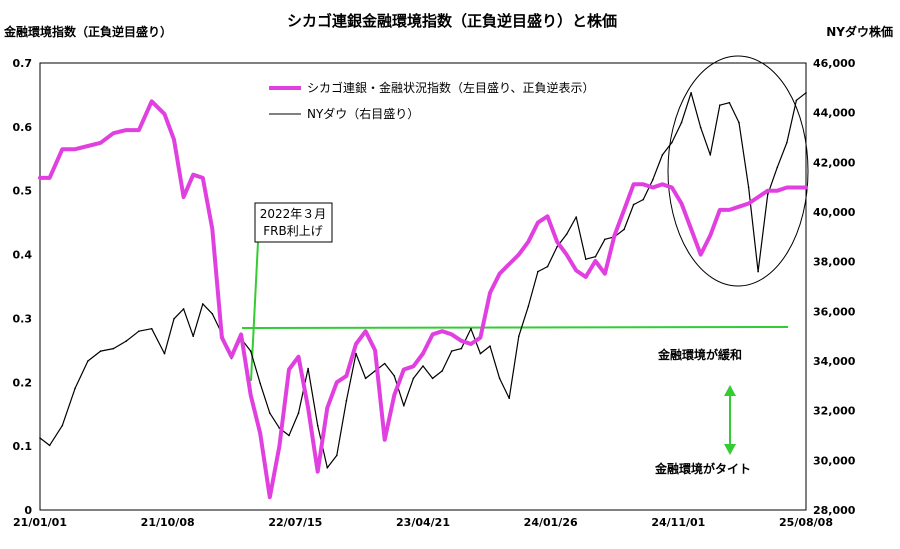  Describe the element at coordinates (834, 63) in the screenshot. I see `y-right-tick-label: 46,000` at that location.